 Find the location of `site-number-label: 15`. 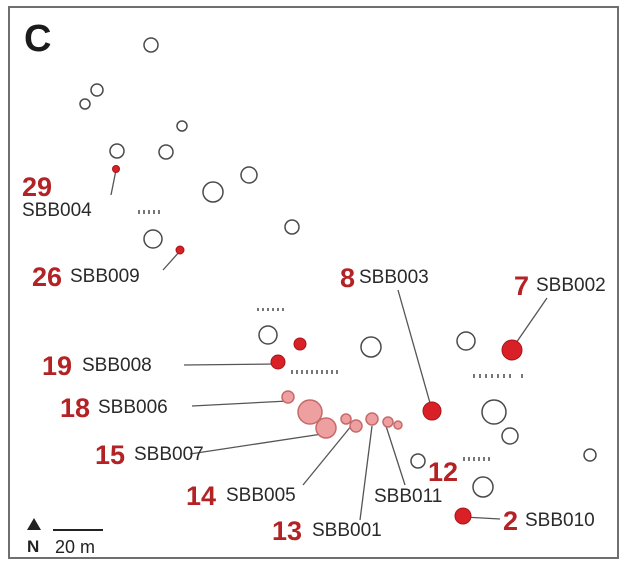

site-number-label: 15 is located at coordinates (110, 455).